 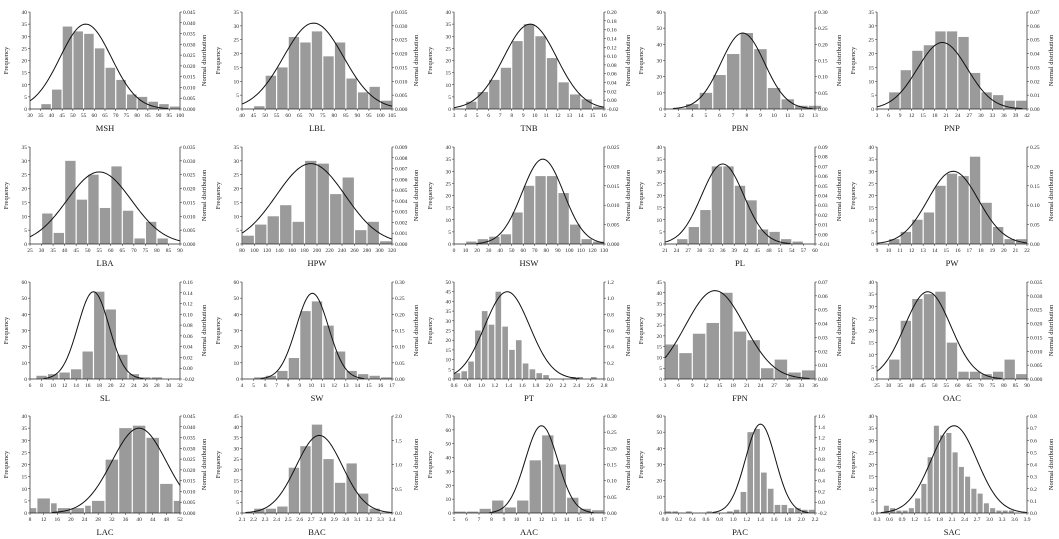 I want to click on y2-tick-label: 0.030, so click(x=189, y=45).